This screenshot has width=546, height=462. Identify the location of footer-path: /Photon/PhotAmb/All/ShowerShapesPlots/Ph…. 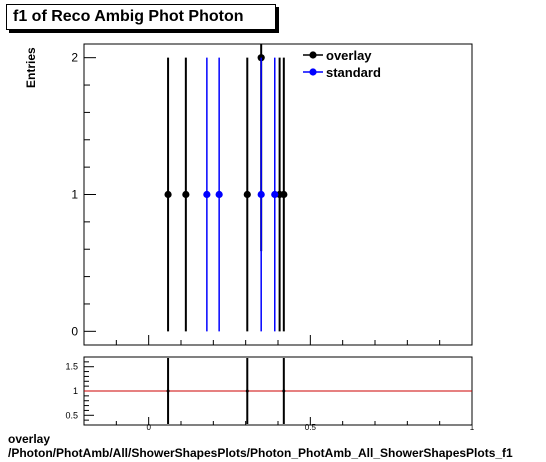
(260, 453).